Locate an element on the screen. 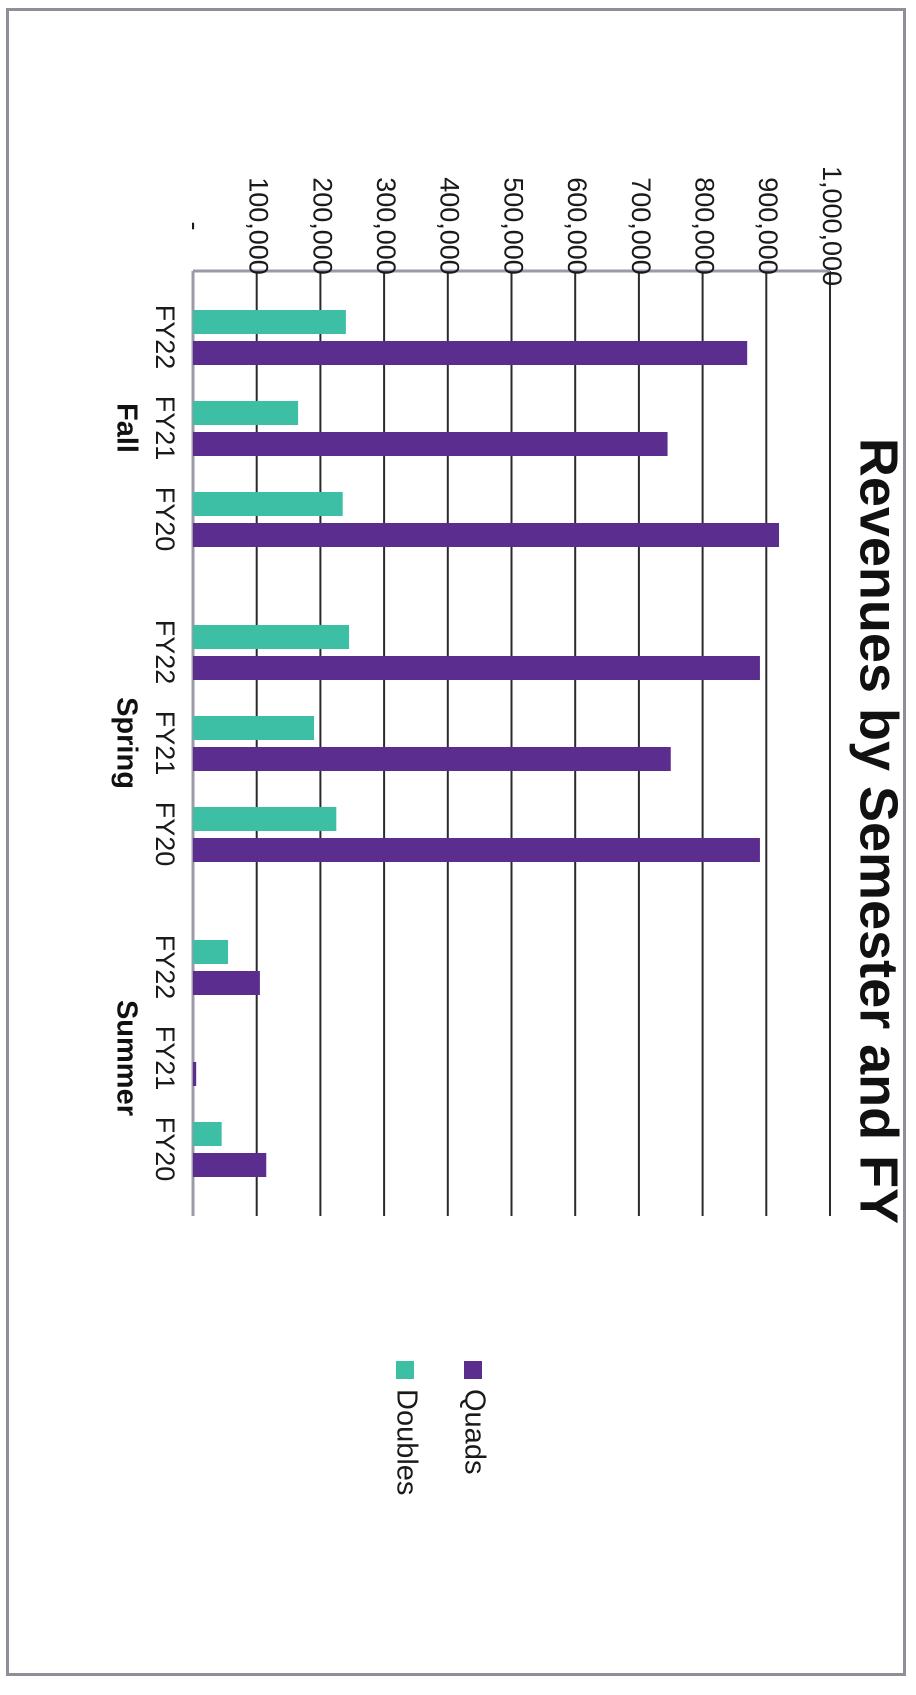  legend-label: Doubles is located at coordinates (406, 1442).